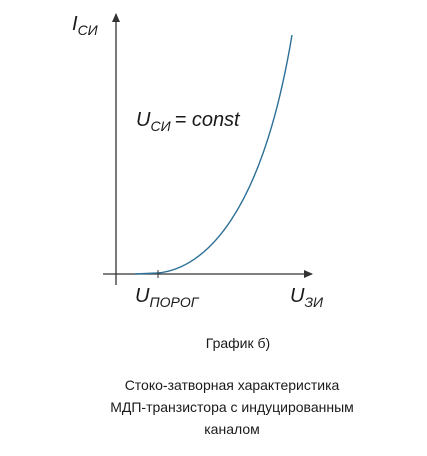 The height and width of the screenshot is (456, 427). I want to click on y-axis-label: IСИ, so click(85, 25).